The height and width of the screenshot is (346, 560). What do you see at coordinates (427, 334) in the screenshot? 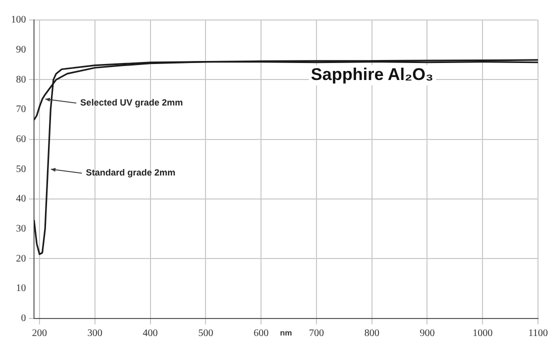
I see `x-tick-label: 900` at bounding box center [427, 334].